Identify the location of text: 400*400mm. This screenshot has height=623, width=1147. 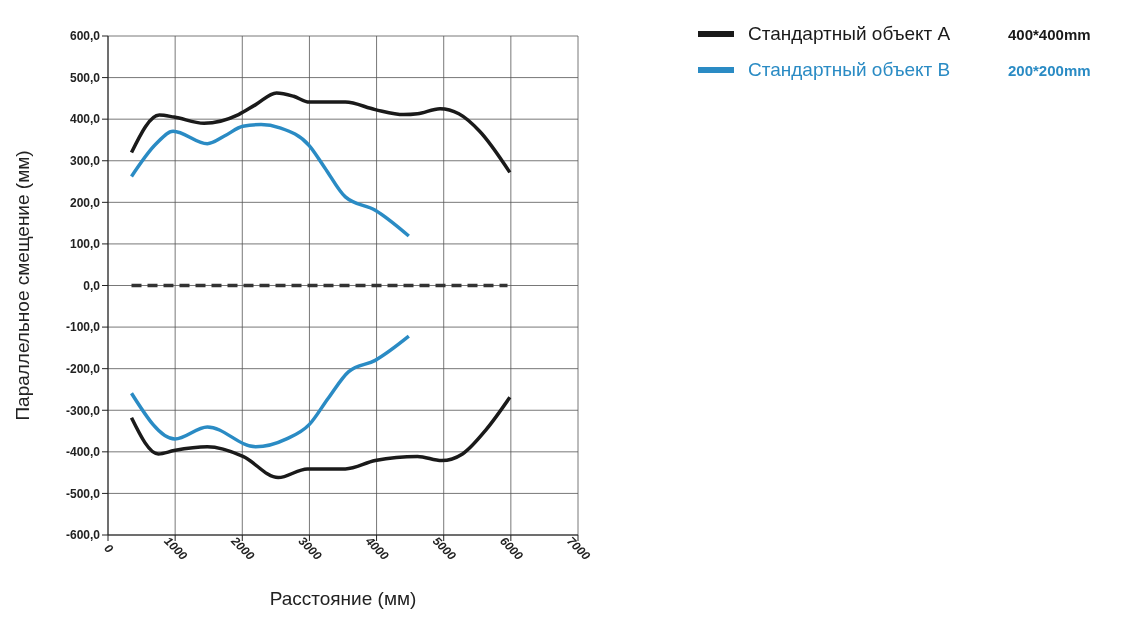
(1049, 34).